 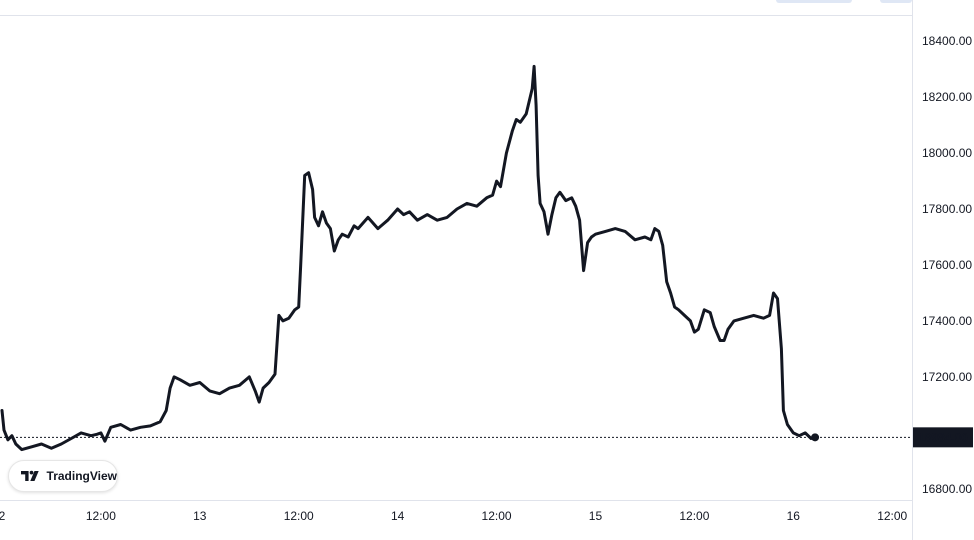 What do you see at coordinates (815, 437) in the screenshot?
I see `last-price-dot` at bounding box center [815, 437].